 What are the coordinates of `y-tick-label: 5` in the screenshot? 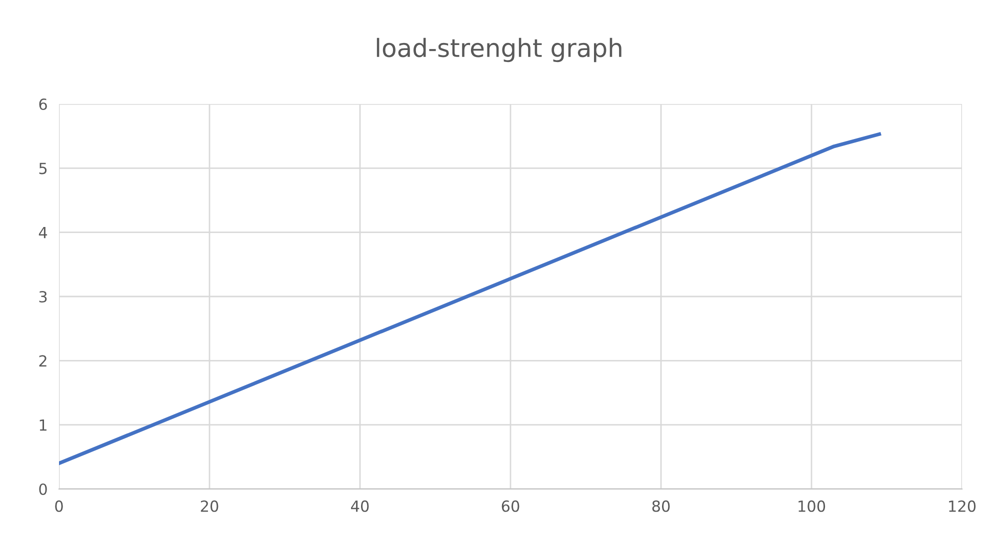 It's located at (43, 168).